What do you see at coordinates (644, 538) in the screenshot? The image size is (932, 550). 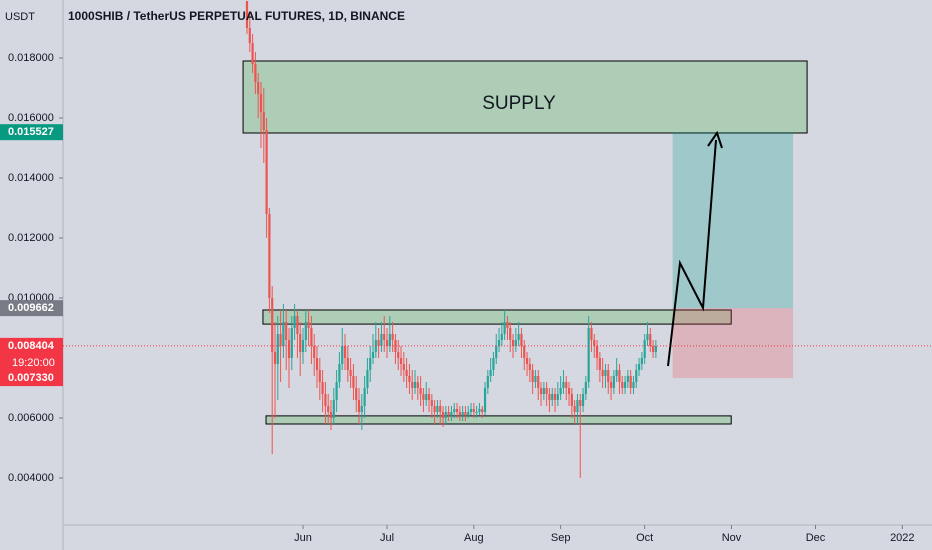 I see `x-tick-label: Oct` at bounding box center [644, 538].